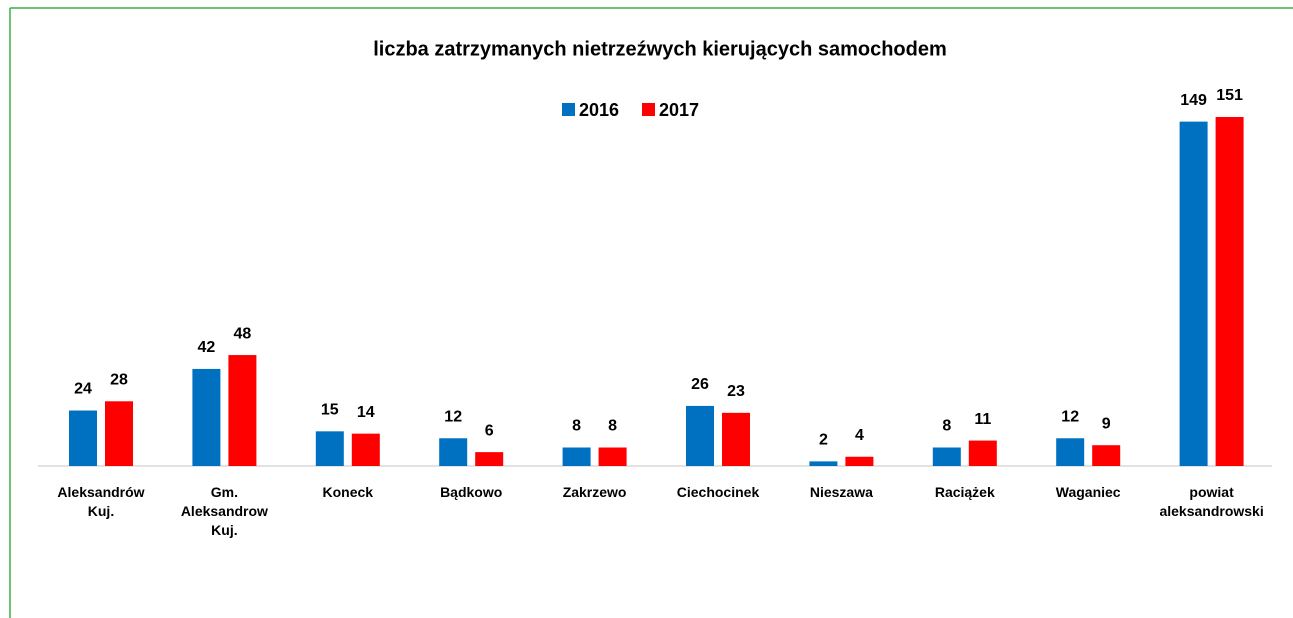 The height and width of the screenshot is (618, 1293). What do you see at coordinates (101, 501) in the screenshot?
I see `x-tick-label: Aleksandrów Kuj.` at bounding box center [101, 501].